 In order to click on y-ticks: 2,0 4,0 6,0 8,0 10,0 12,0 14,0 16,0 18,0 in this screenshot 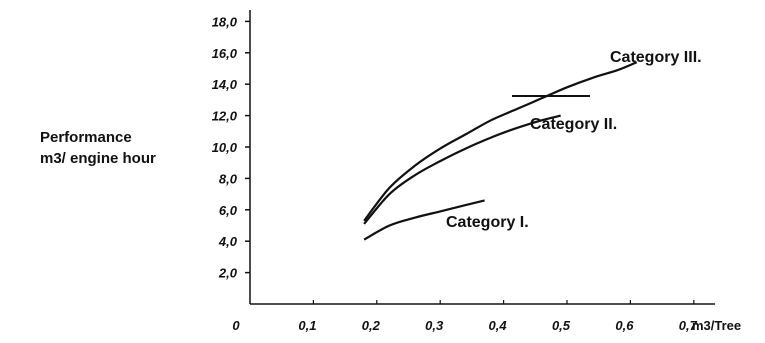, I will do `click(231, 147)`.